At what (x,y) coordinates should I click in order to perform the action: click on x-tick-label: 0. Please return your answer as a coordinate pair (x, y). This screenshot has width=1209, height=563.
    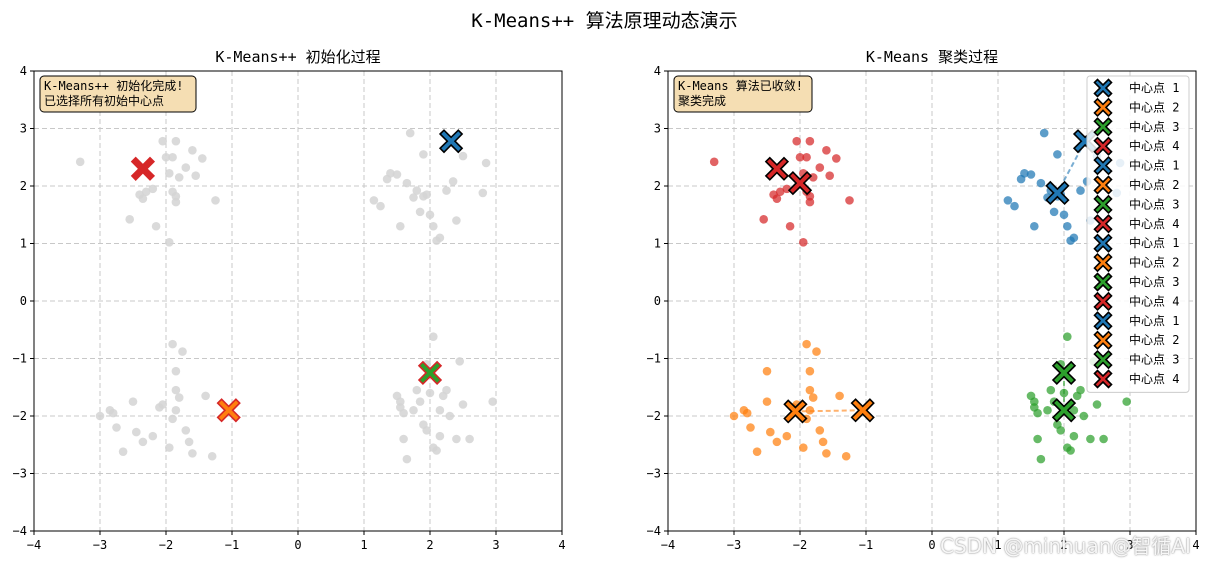
    Looking at the image, I should click on (931, 545).